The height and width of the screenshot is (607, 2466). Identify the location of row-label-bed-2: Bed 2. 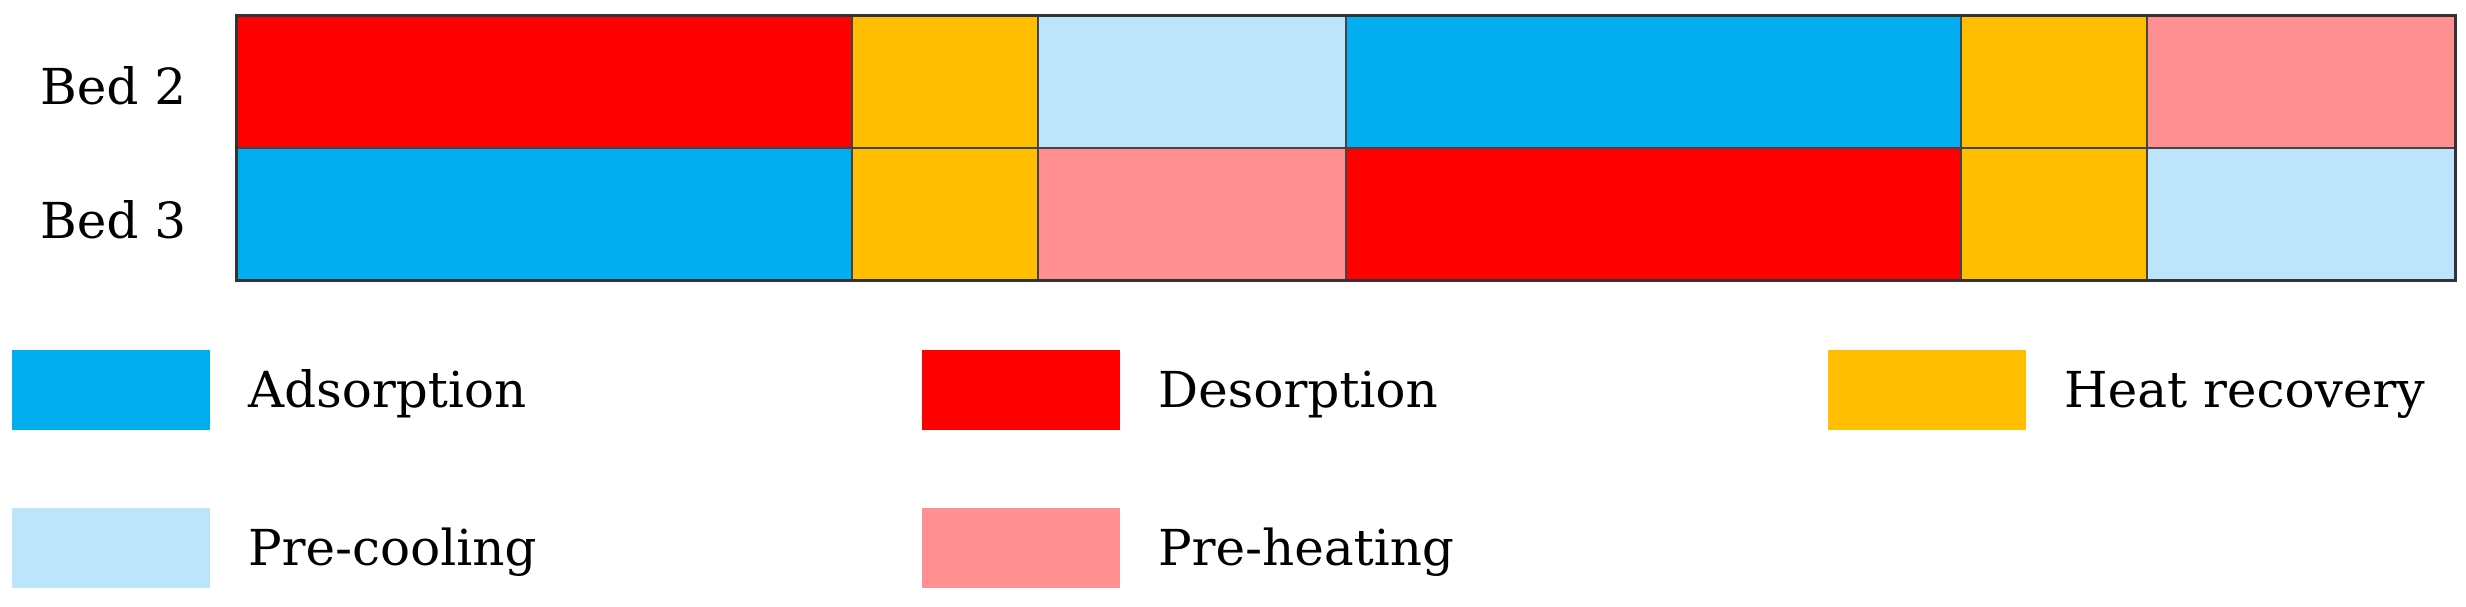
(113, 87).